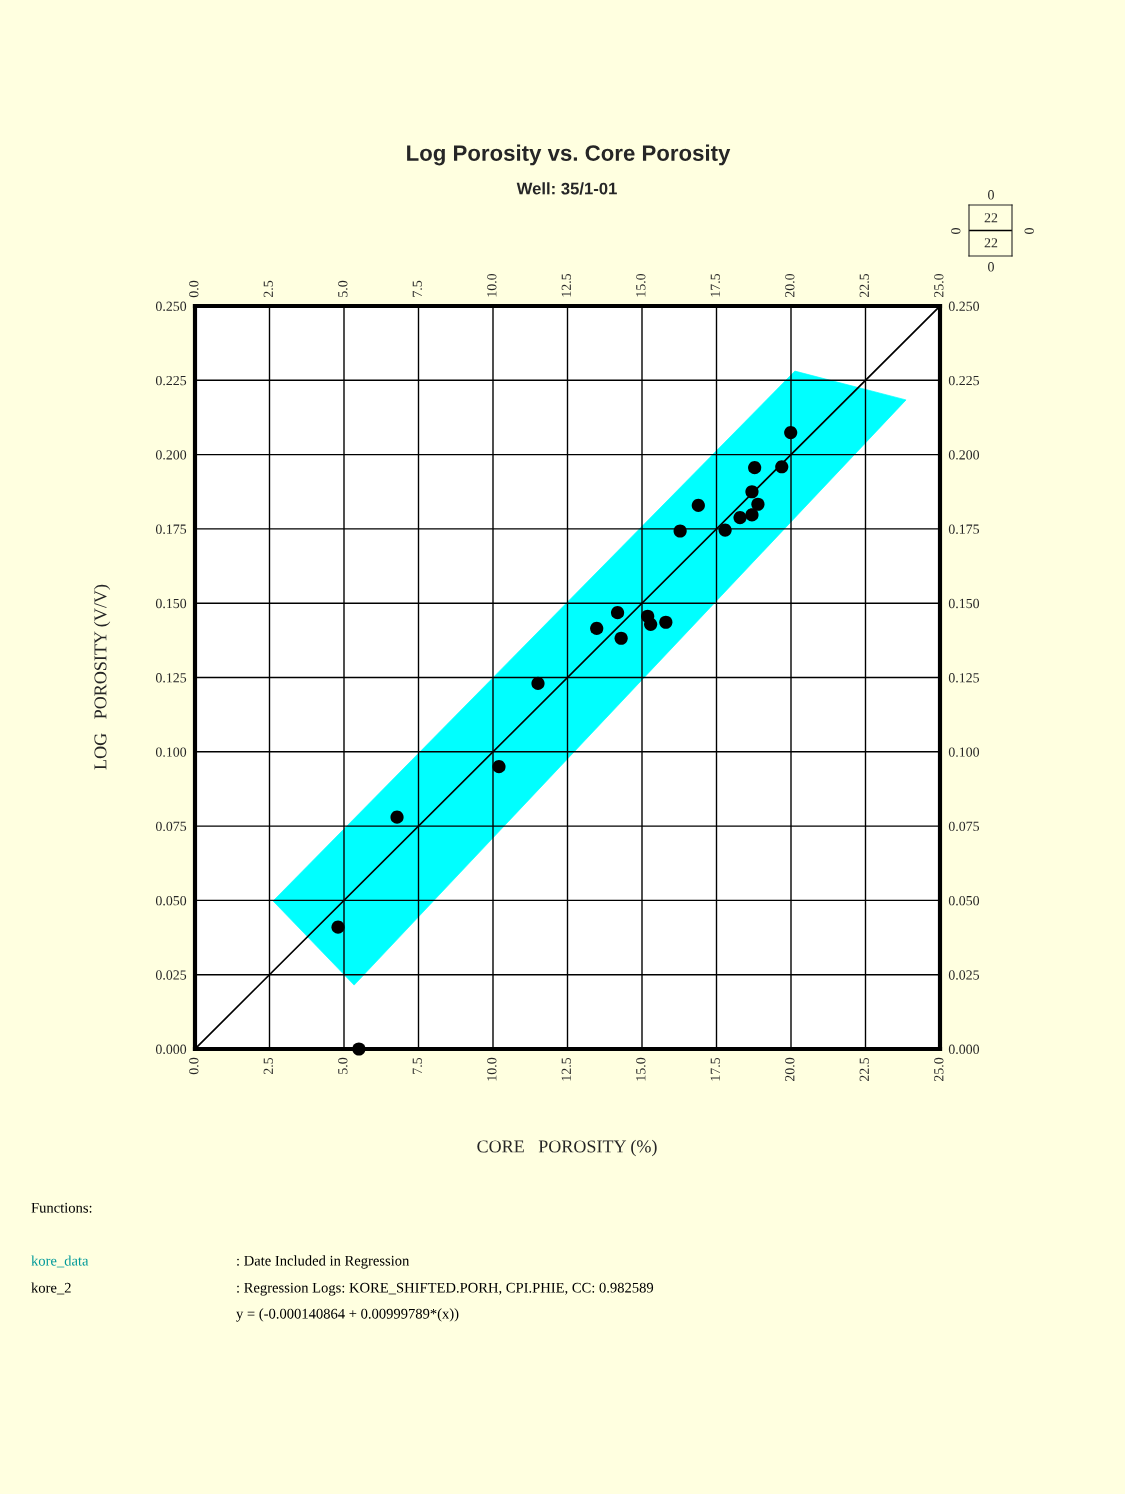 This screenshot has width=1125, height=1494. What do you see at coordinates (194, 1066) in the screenshot?
I see `x-tick-label: 0.0` at bounding box center [194, 1066].